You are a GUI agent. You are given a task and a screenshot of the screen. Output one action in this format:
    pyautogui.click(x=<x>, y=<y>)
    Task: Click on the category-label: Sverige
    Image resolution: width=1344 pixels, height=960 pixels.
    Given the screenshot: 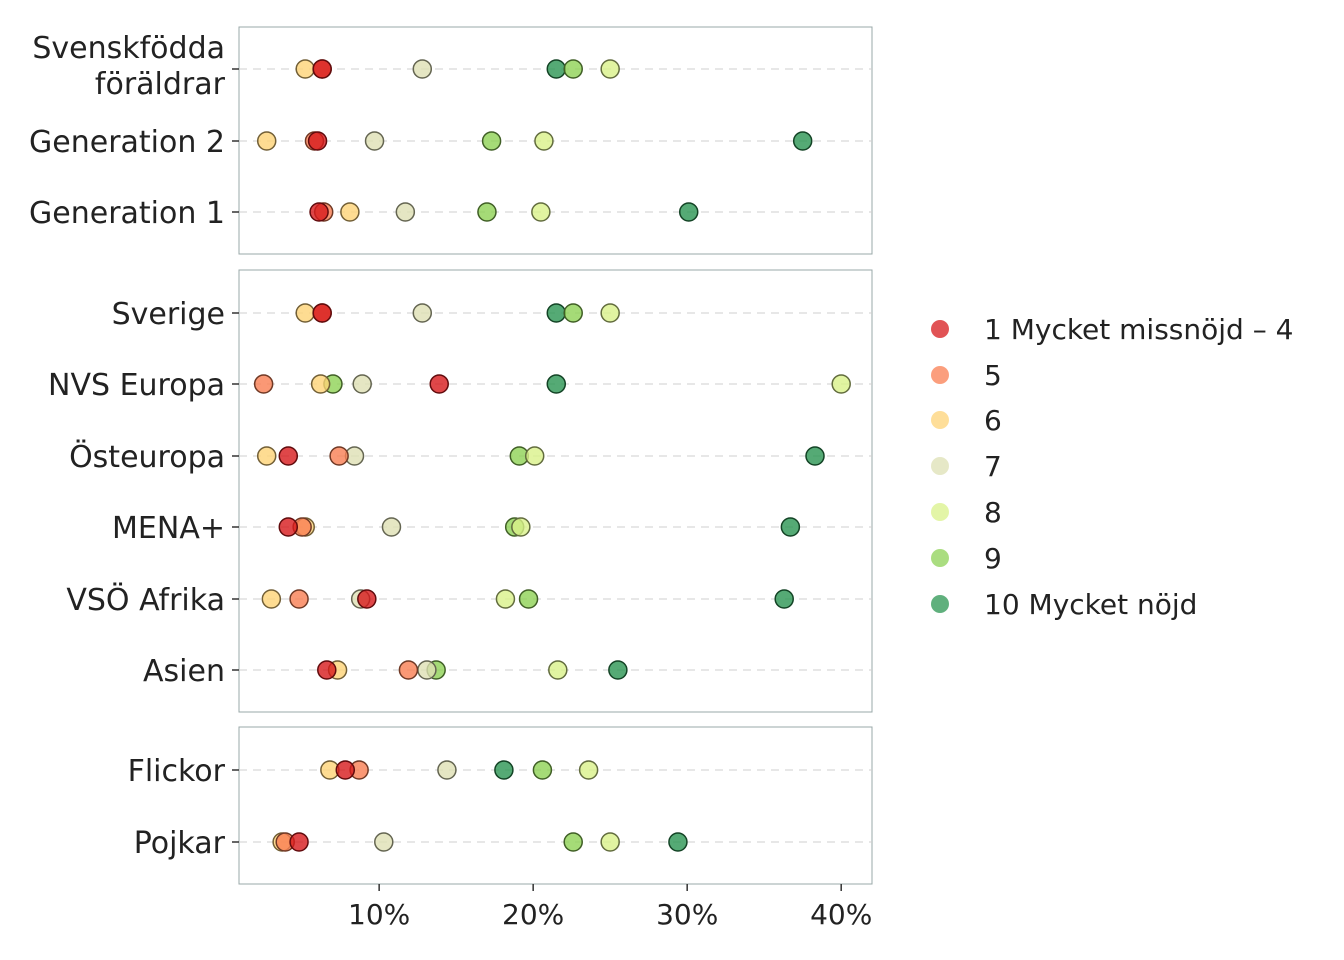 What is the action you would take?
    pyautogui.click(x=168, y=314)
    